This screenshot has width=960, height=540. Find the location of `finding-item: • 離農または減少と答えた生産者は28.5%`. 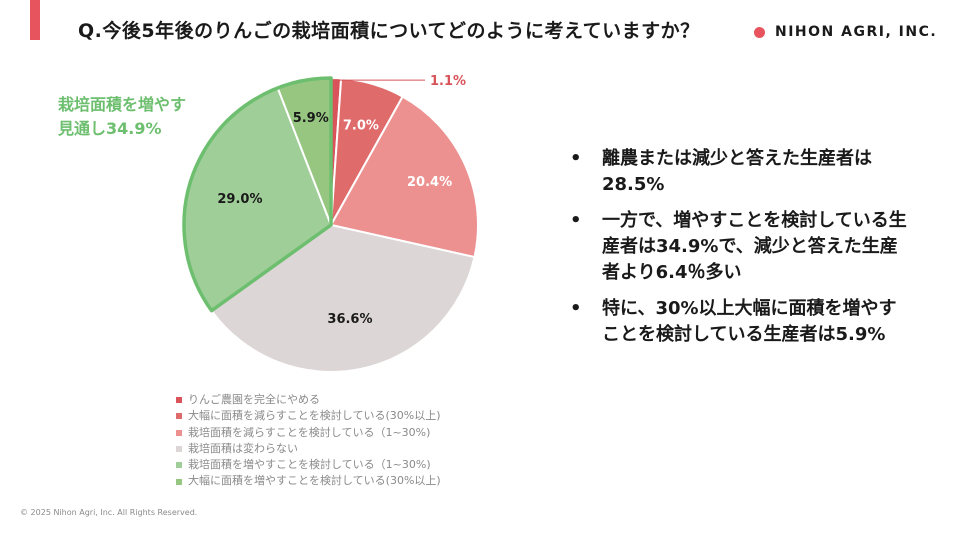

finding-item: • 離農または減少と答えた生産者は28.5% is located at coordinates (740, 172).